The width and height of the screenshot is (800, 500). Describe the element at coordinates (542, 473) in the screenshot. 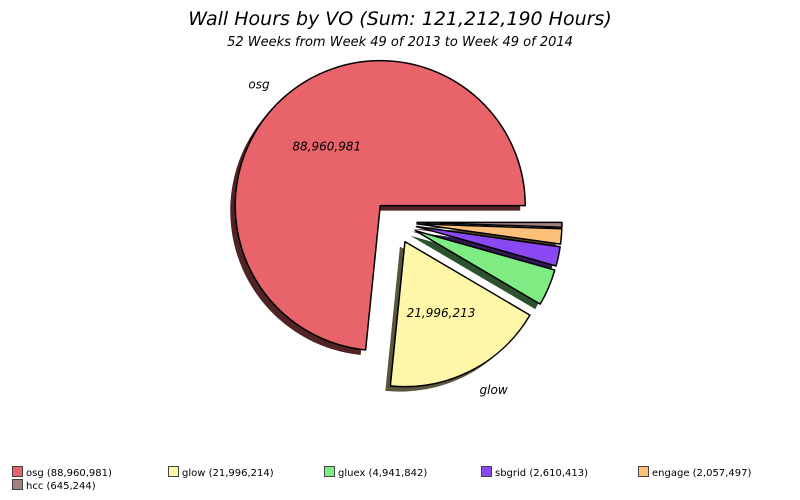

I see `legend-label-sbgrid: sbgrid (2,610,413)` at that location.